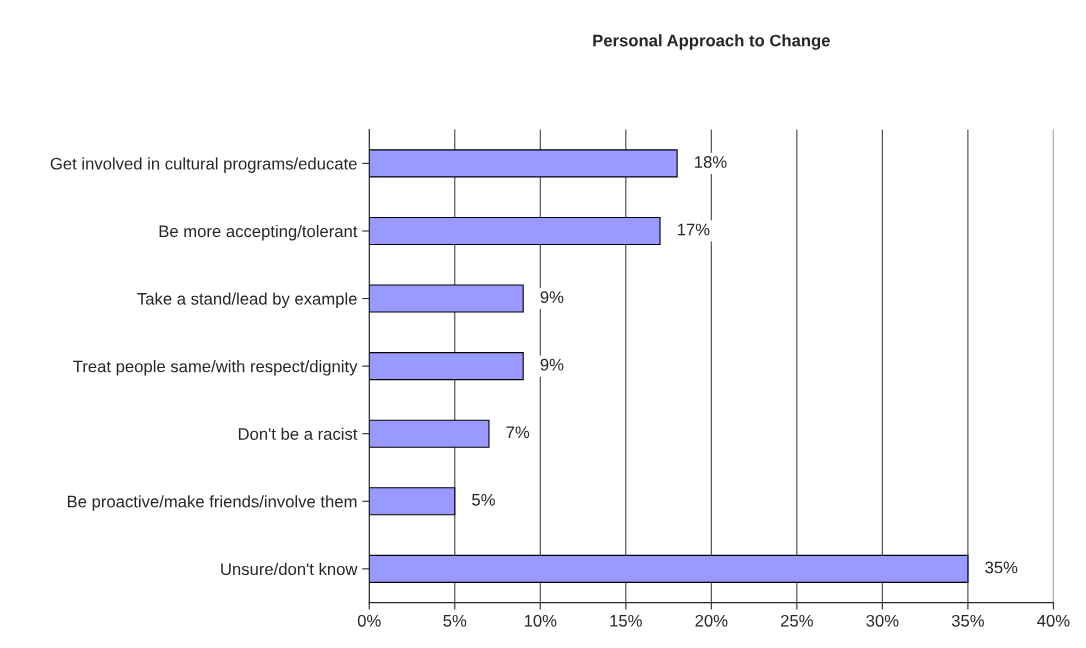 The height and width of the screenshot is (648, 1086). What do you see at coordinates (540, 620) in the screenshot?
I see `x-tick-label: 10%` at bounding box center [540, 620].